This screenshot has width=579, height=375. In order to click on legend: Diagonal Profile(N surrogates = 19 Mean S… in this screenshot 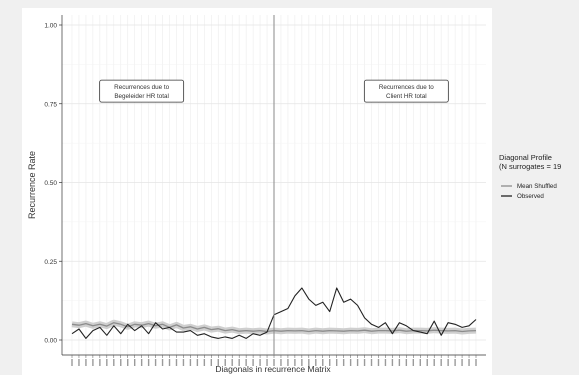, I will do `click(530, 176)`.